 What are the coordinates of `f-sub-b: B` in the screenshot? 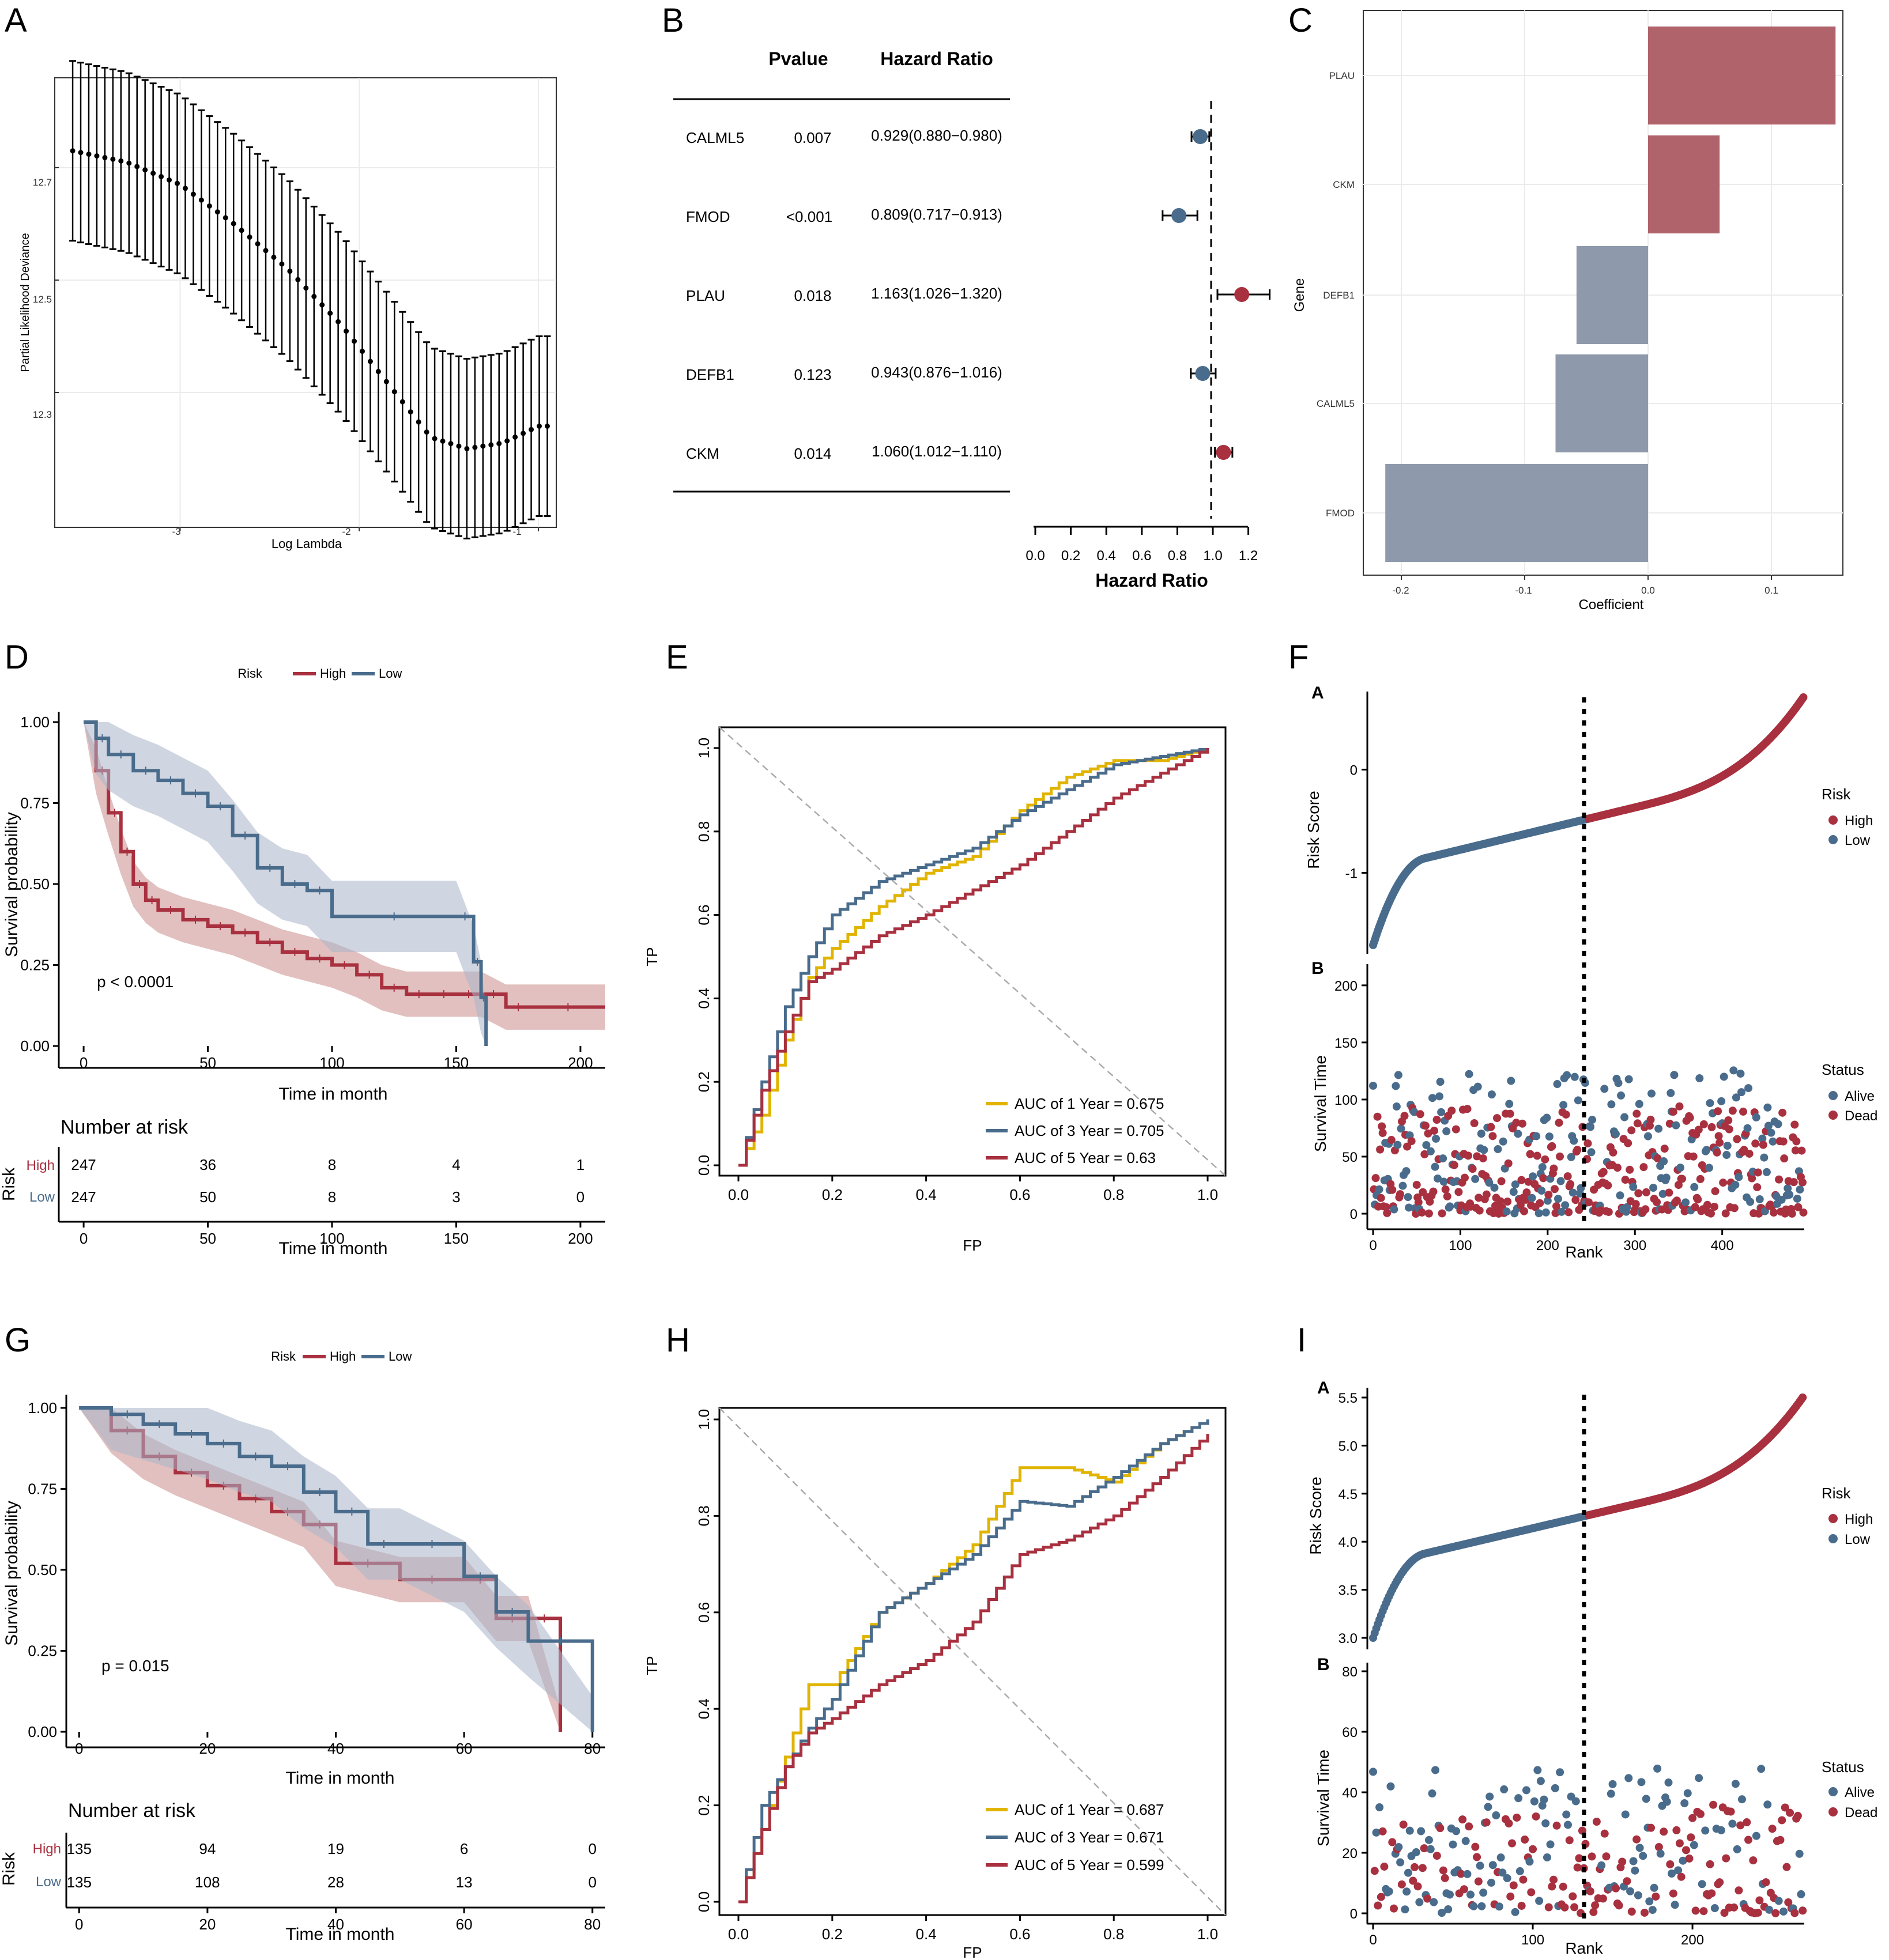 It's located at (1317, 968).